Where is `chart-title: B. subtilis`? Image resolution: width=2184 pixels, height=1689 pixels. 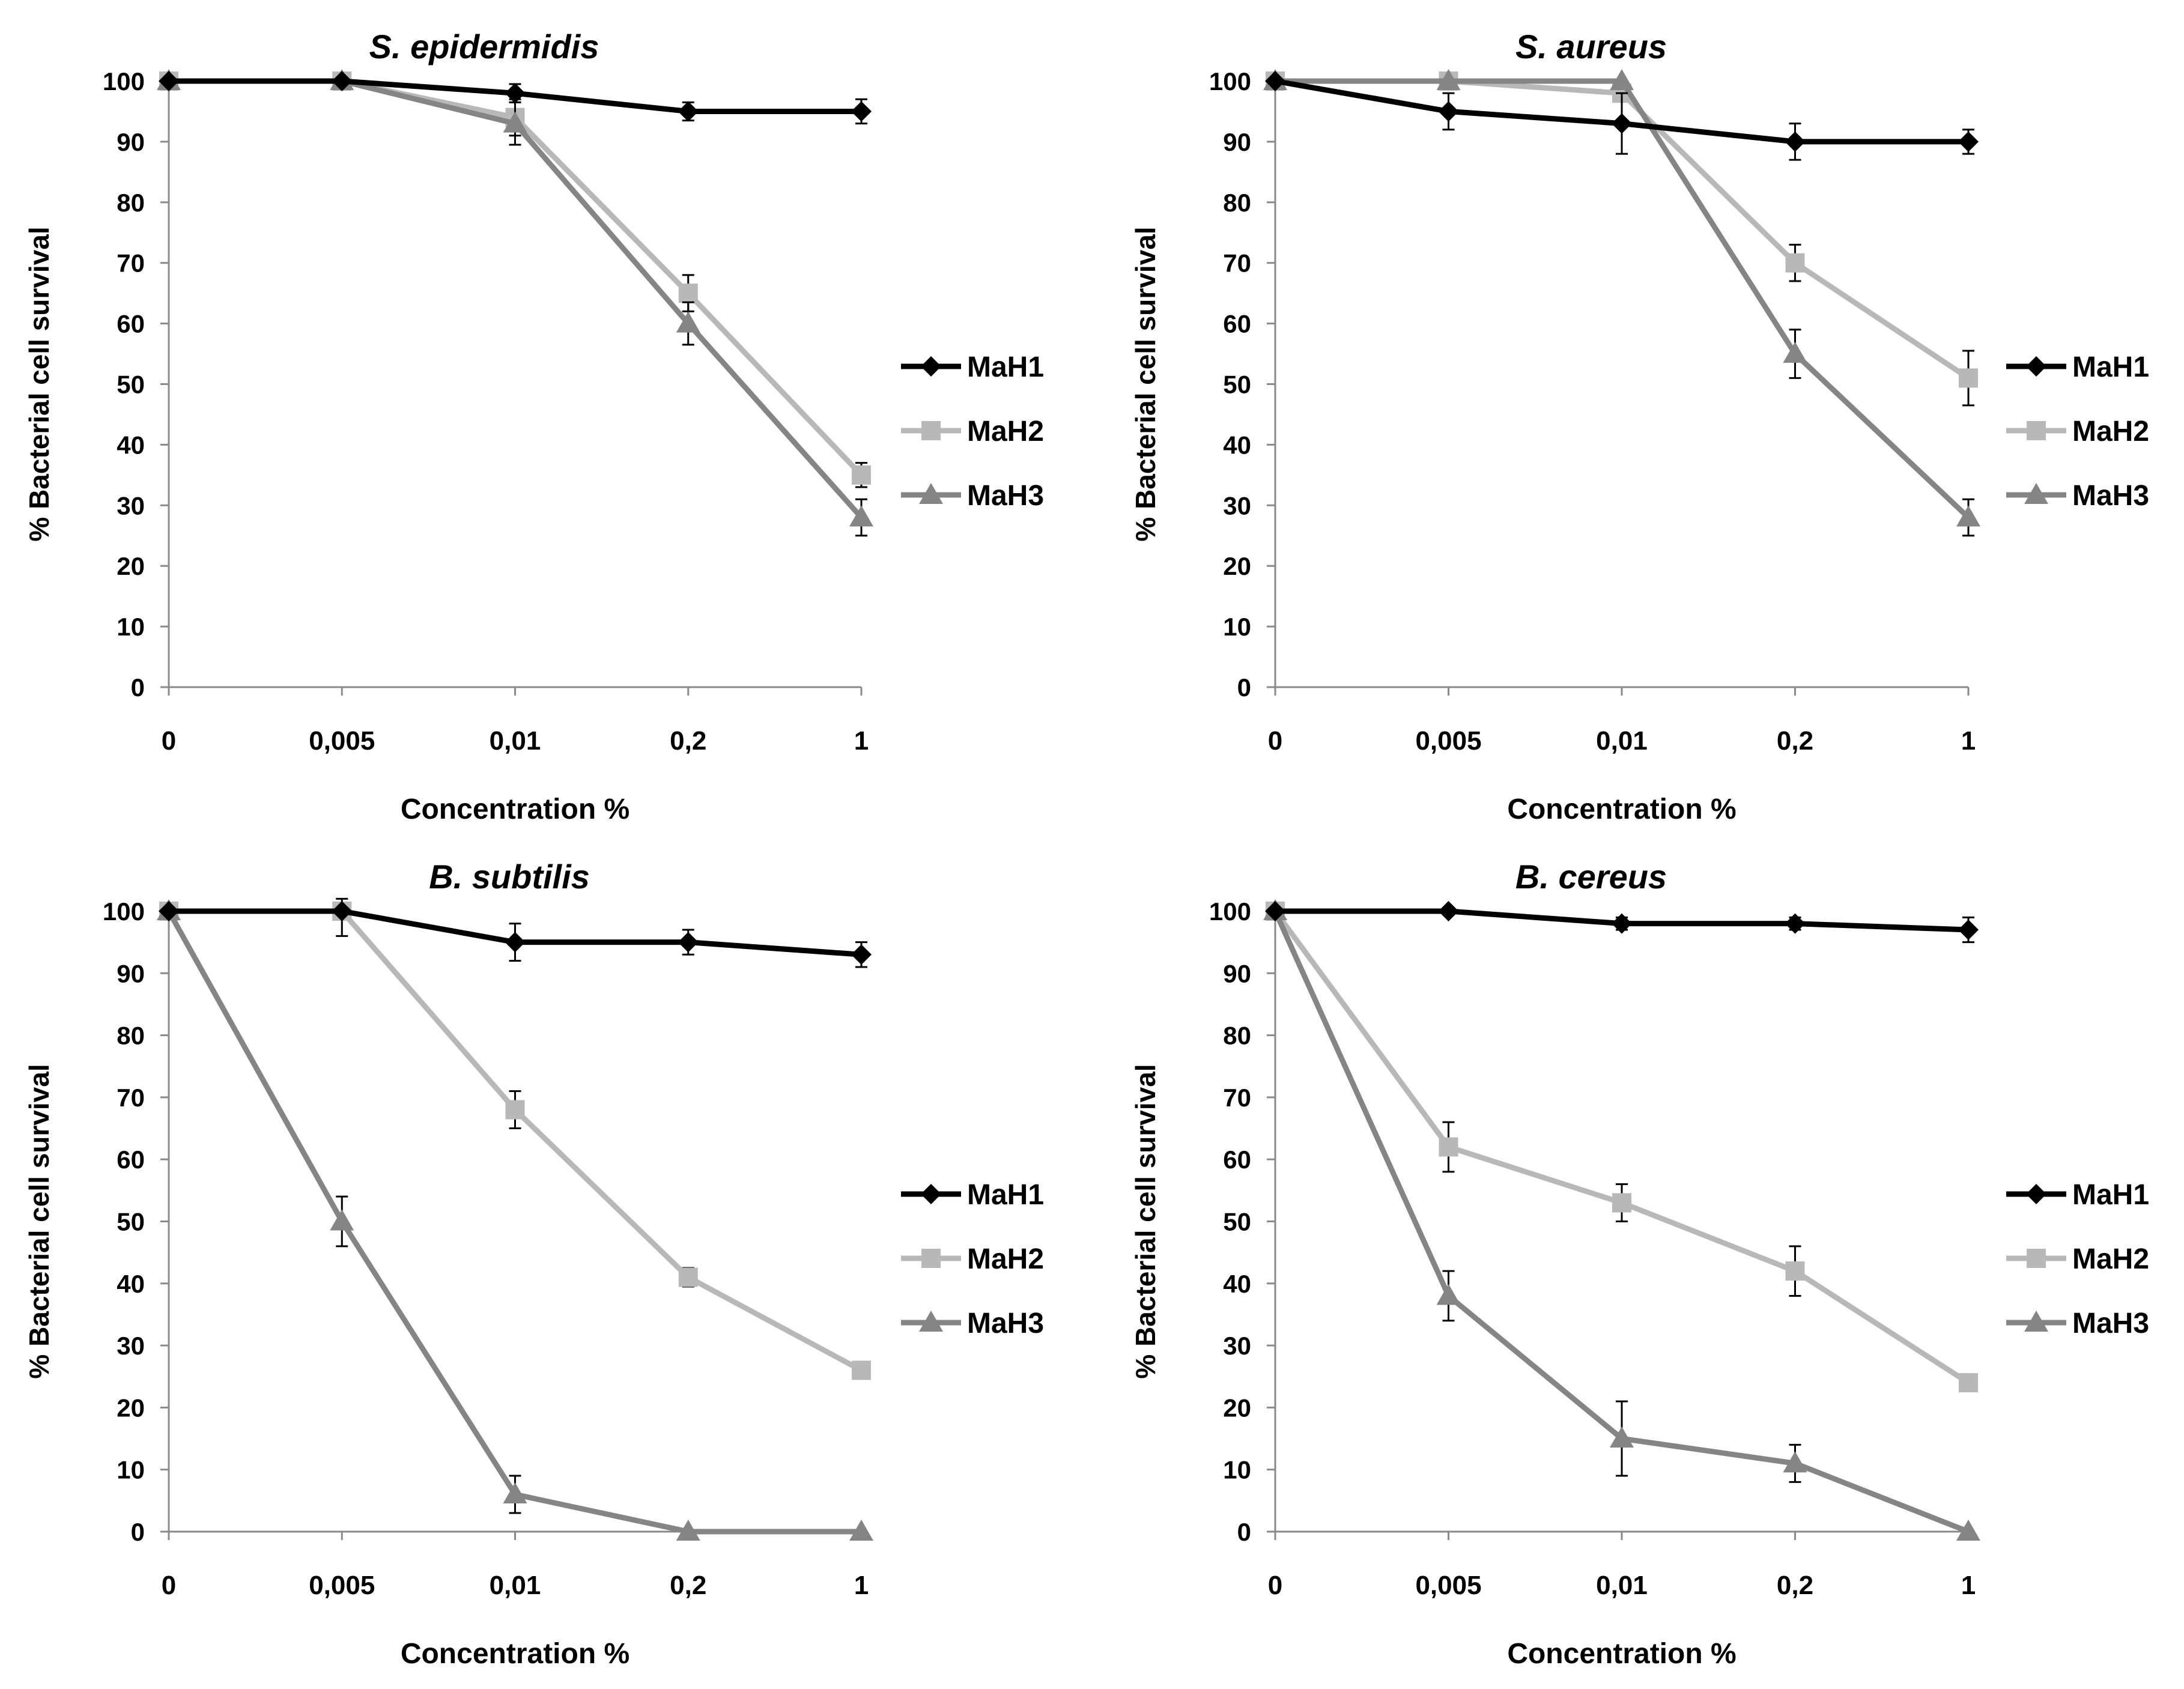 chart-title: B. subtilis is located at coordinates (510, 877).